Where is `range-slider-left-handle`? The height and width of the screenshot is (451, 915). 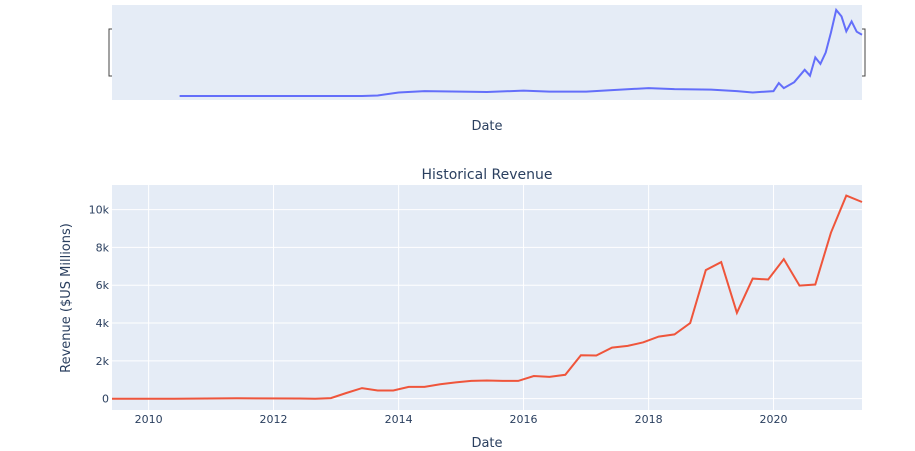
range-slider-left-handle is located at coordinates (110, 52).